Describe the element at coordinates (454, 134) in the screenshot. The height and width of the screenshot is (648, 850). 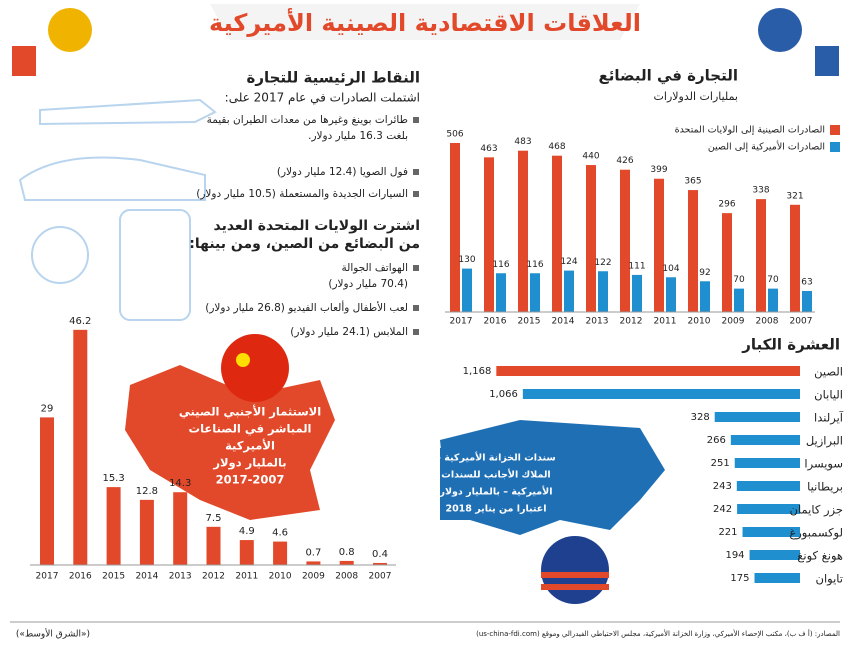
I see `value-label: 506` at that location.